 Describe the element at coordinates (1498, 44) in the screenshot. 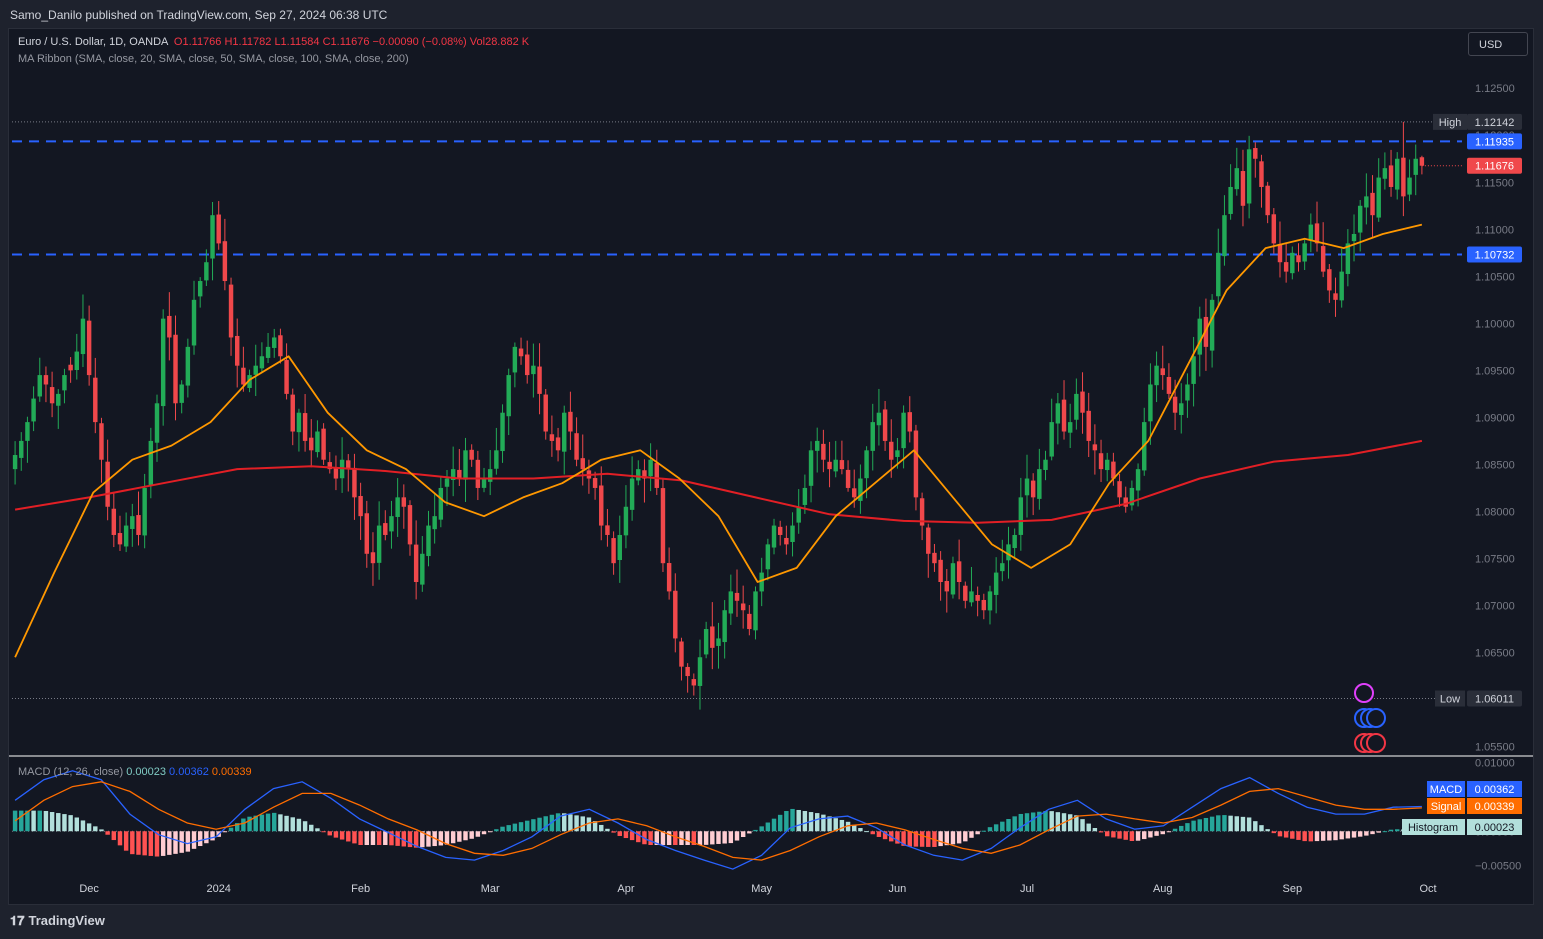

I see `currency-button: USD` at that location.